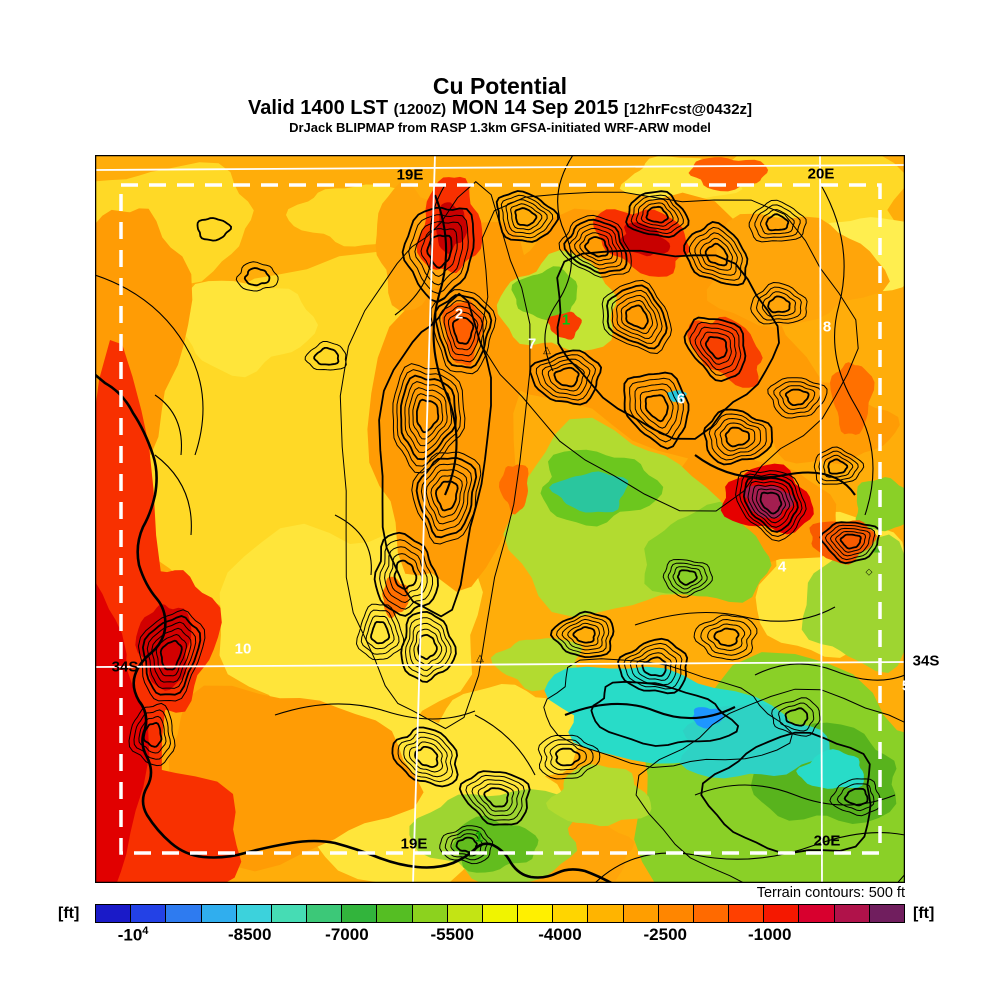 This screenshot has height=1000, width=1000. Describe the element at coordinates (560, 934) in the screenshot. I see `colorbar-tick: -4000` at that location.